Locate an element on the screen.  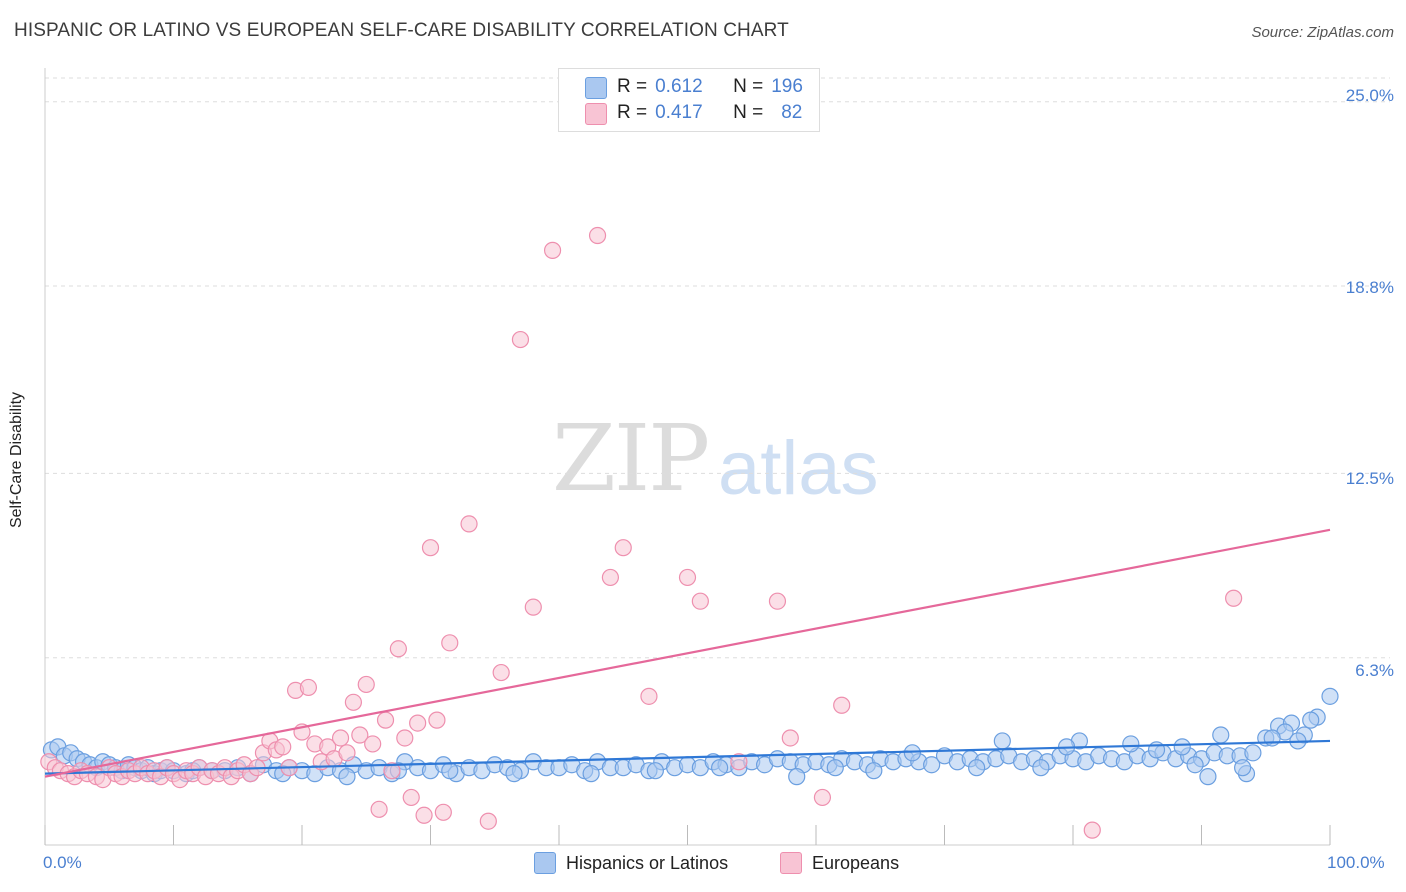
legend-n-value: 196 is located at coordinates (787, 86).